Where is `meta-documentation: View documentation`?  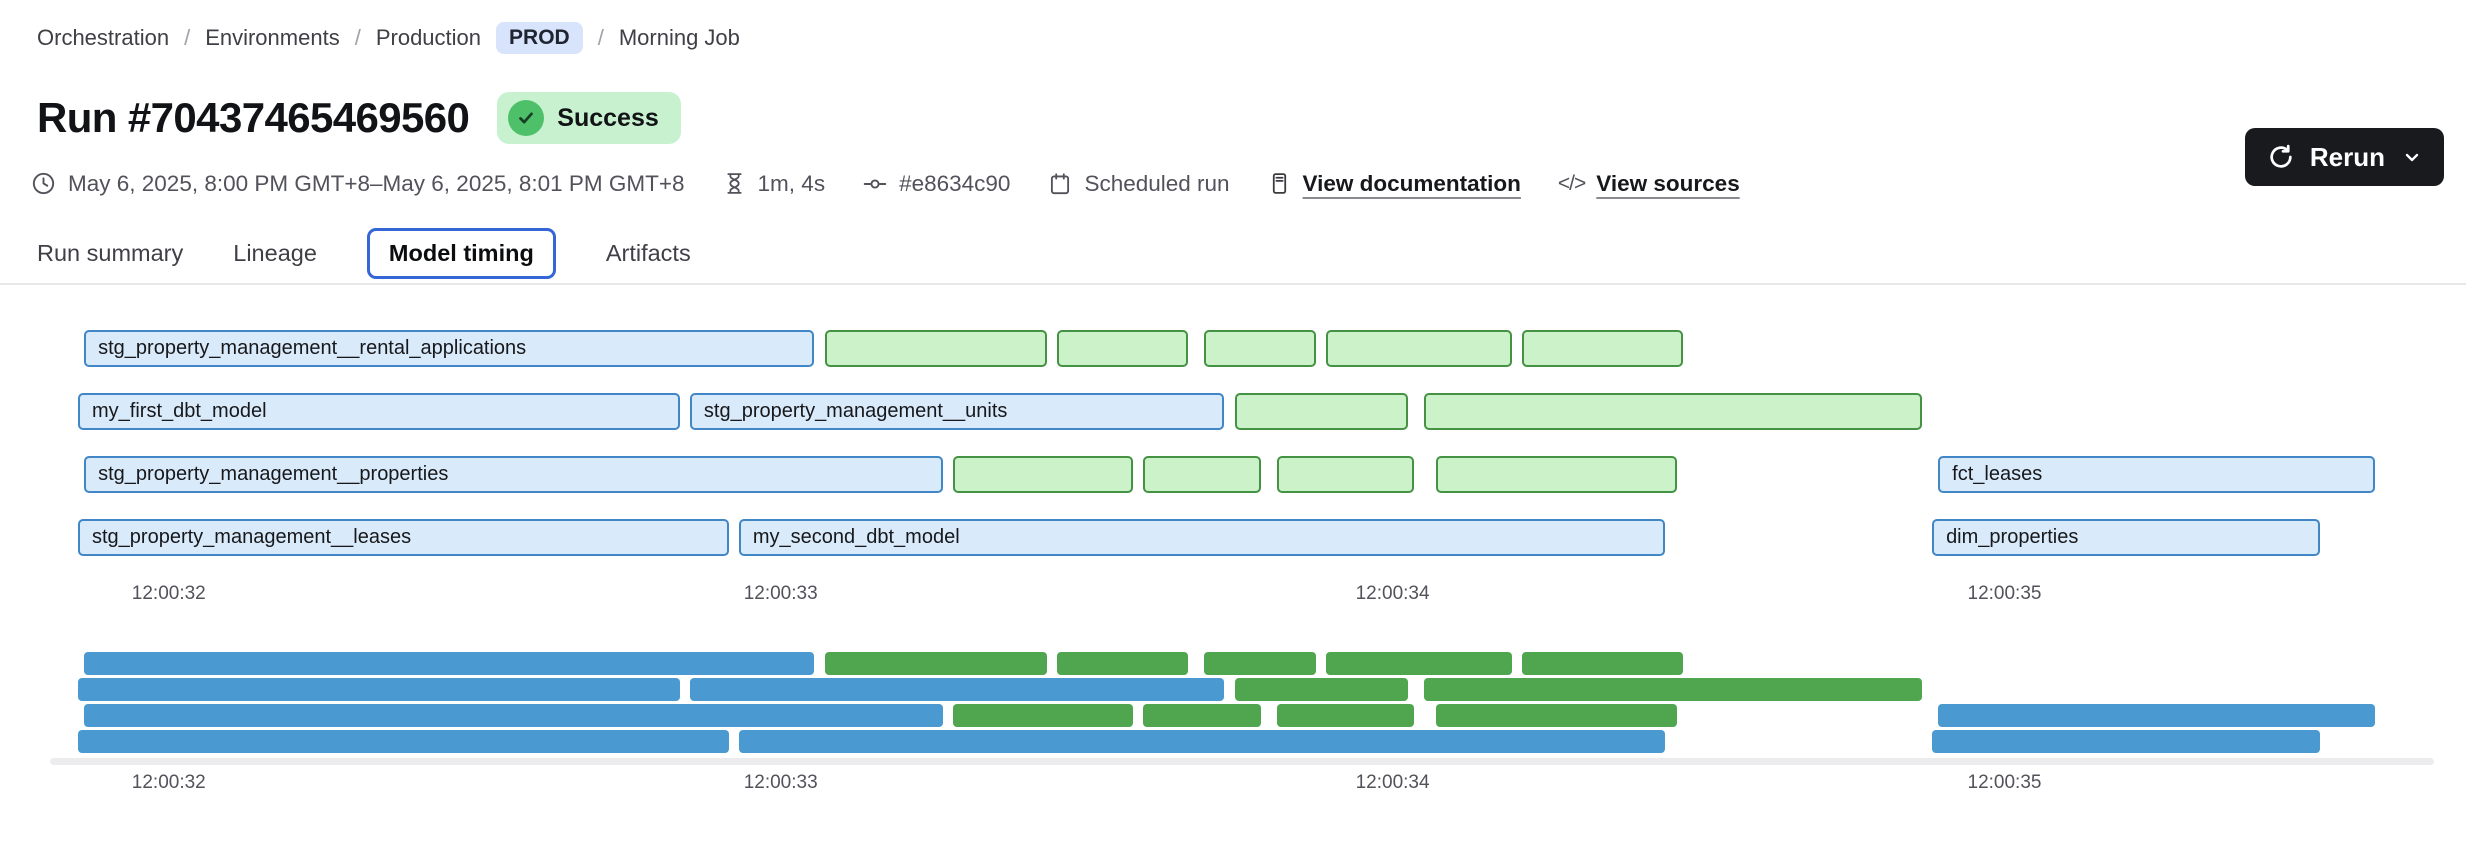 meta-documentation: View documentation is located at coordinates (1394, 184).